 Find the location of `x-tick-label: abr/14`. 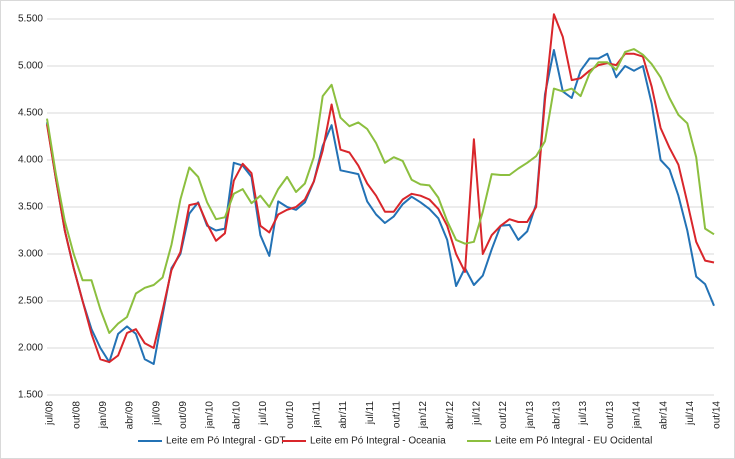

x-tick-label: abr/14 is located at coordinates (663, 415).